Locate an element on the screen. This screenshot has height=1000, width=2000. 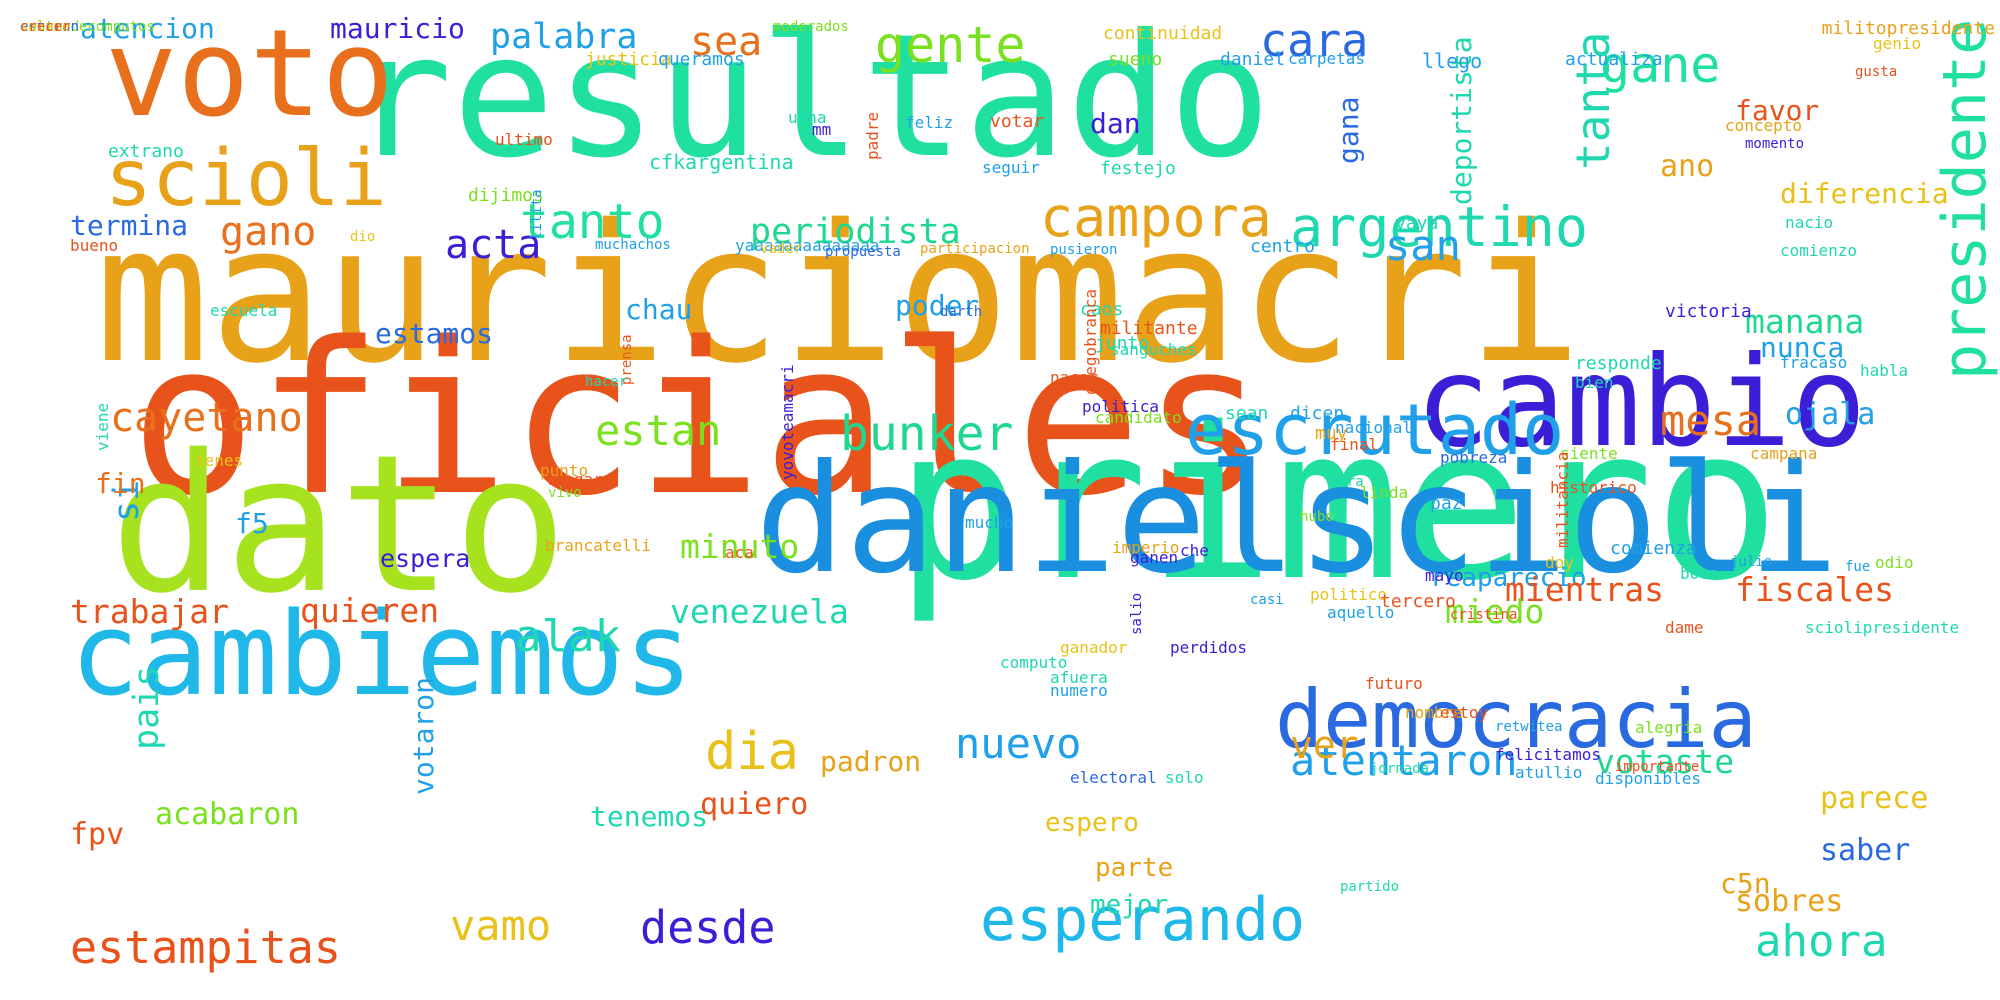
cloud-word: aquello is located at coordinates (1361, 612).